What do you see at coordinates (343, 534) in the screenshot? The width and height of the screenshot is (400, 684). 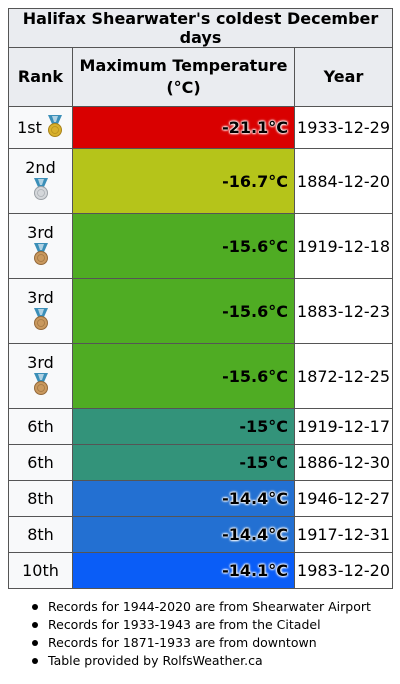 I see `date-cell: 1917-12-31` at bounding box center [343, 534].